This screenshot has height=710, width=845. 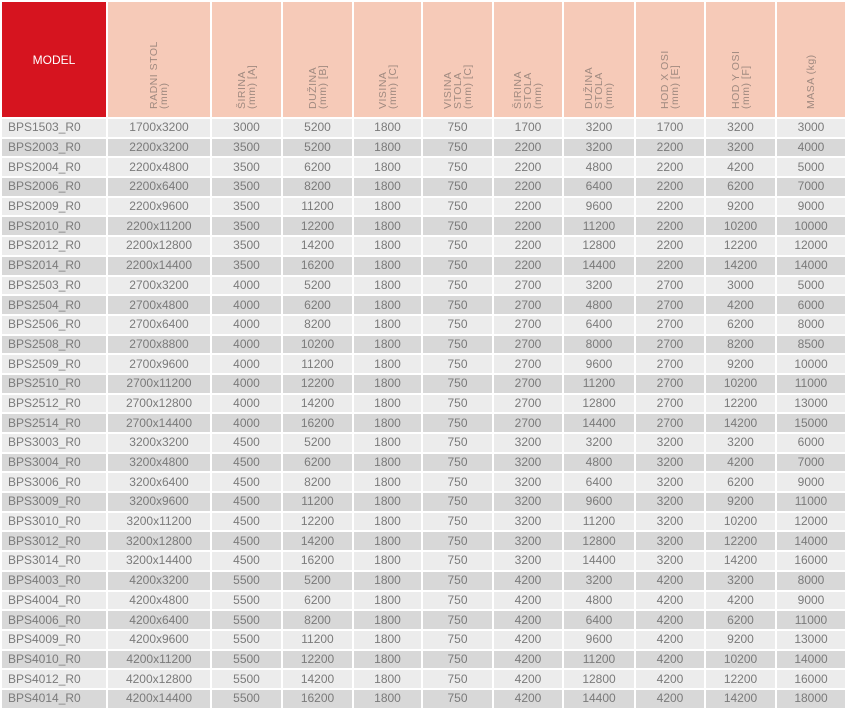 I want to click on column-header-hod-y-osi: HOD Y OSI (mm) [F], so click(x=740, y=59).